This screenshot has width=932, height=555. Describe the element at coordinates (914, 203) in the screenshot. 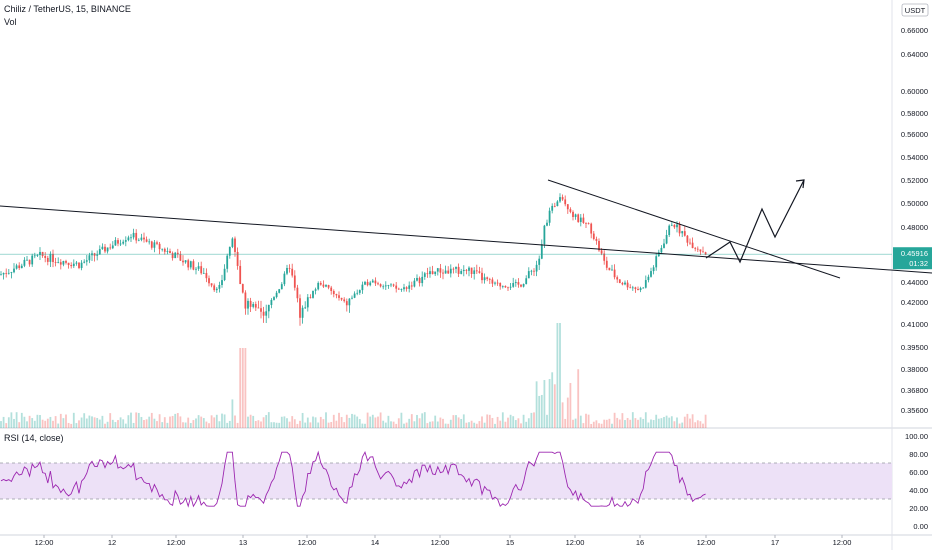

I see `price-tick-label: 0.50000` at that location.